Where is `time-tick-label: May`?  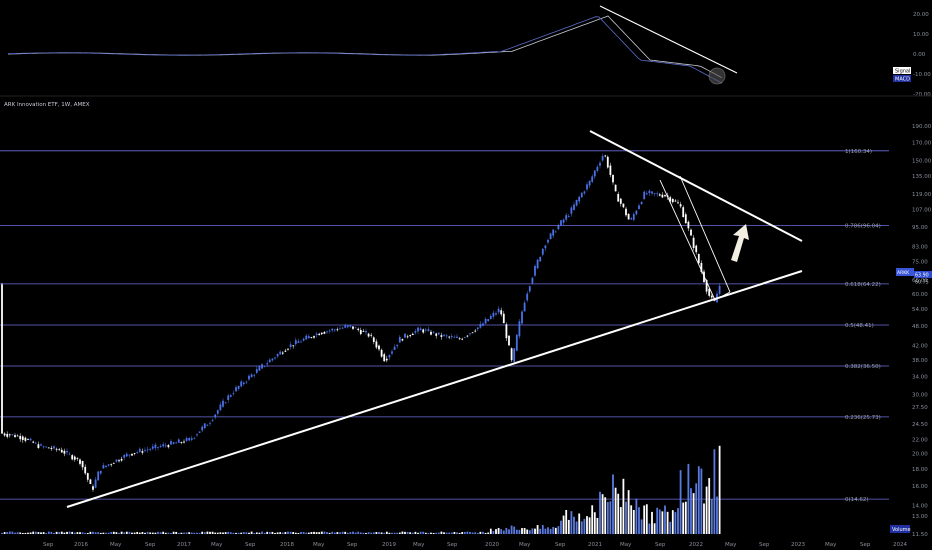
time-tick-label: May is located at coordinates (319, 545).